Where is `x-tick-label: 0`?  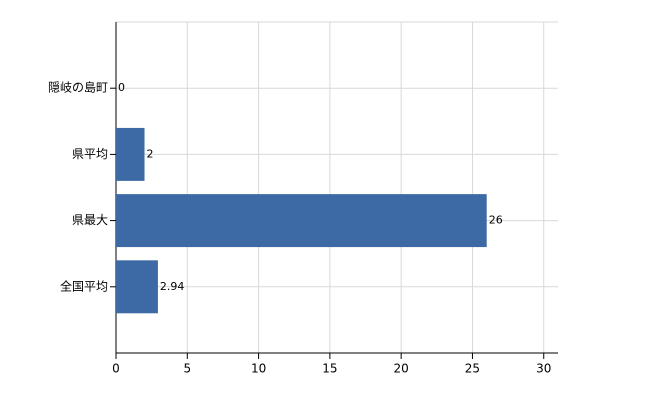 x-tick-label: 0 is located at coordinates (116, 369).